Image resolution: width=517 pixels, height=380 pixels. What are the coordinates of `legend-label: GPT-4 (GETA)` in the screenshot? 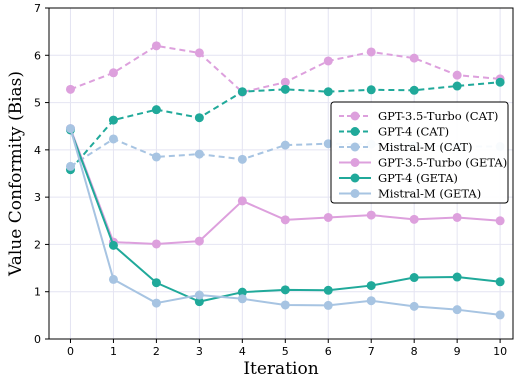 It's located at (418, 178).